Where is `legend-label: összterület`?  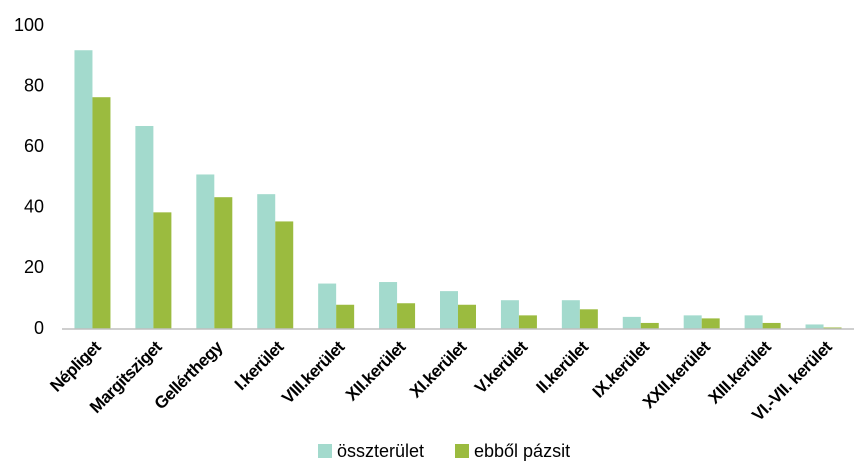 legend-label: összterület is located at coordinates (380, 451).